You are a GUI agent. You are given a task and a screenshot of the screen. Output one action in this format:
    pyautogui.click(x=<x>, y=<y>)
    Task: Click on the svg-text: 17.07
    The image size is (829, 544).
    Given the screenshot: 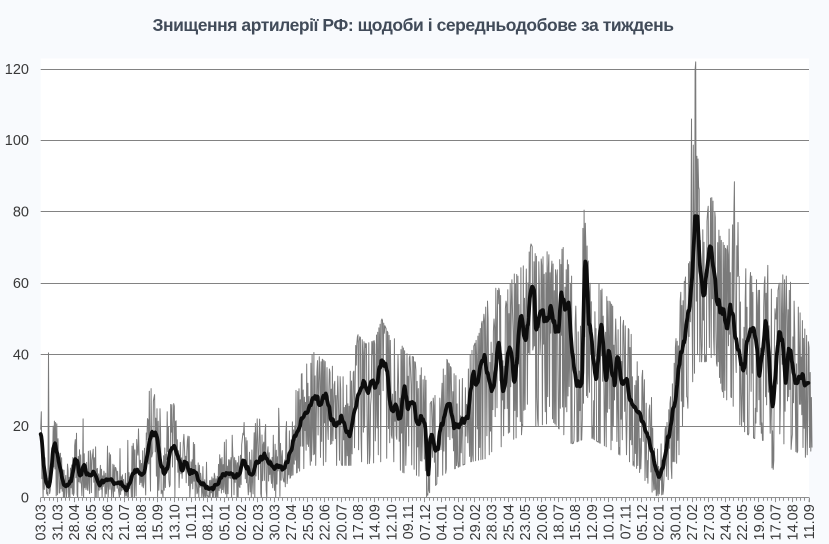 What is the action you would take?
    pyautogui.click(x=777, y=522)
    